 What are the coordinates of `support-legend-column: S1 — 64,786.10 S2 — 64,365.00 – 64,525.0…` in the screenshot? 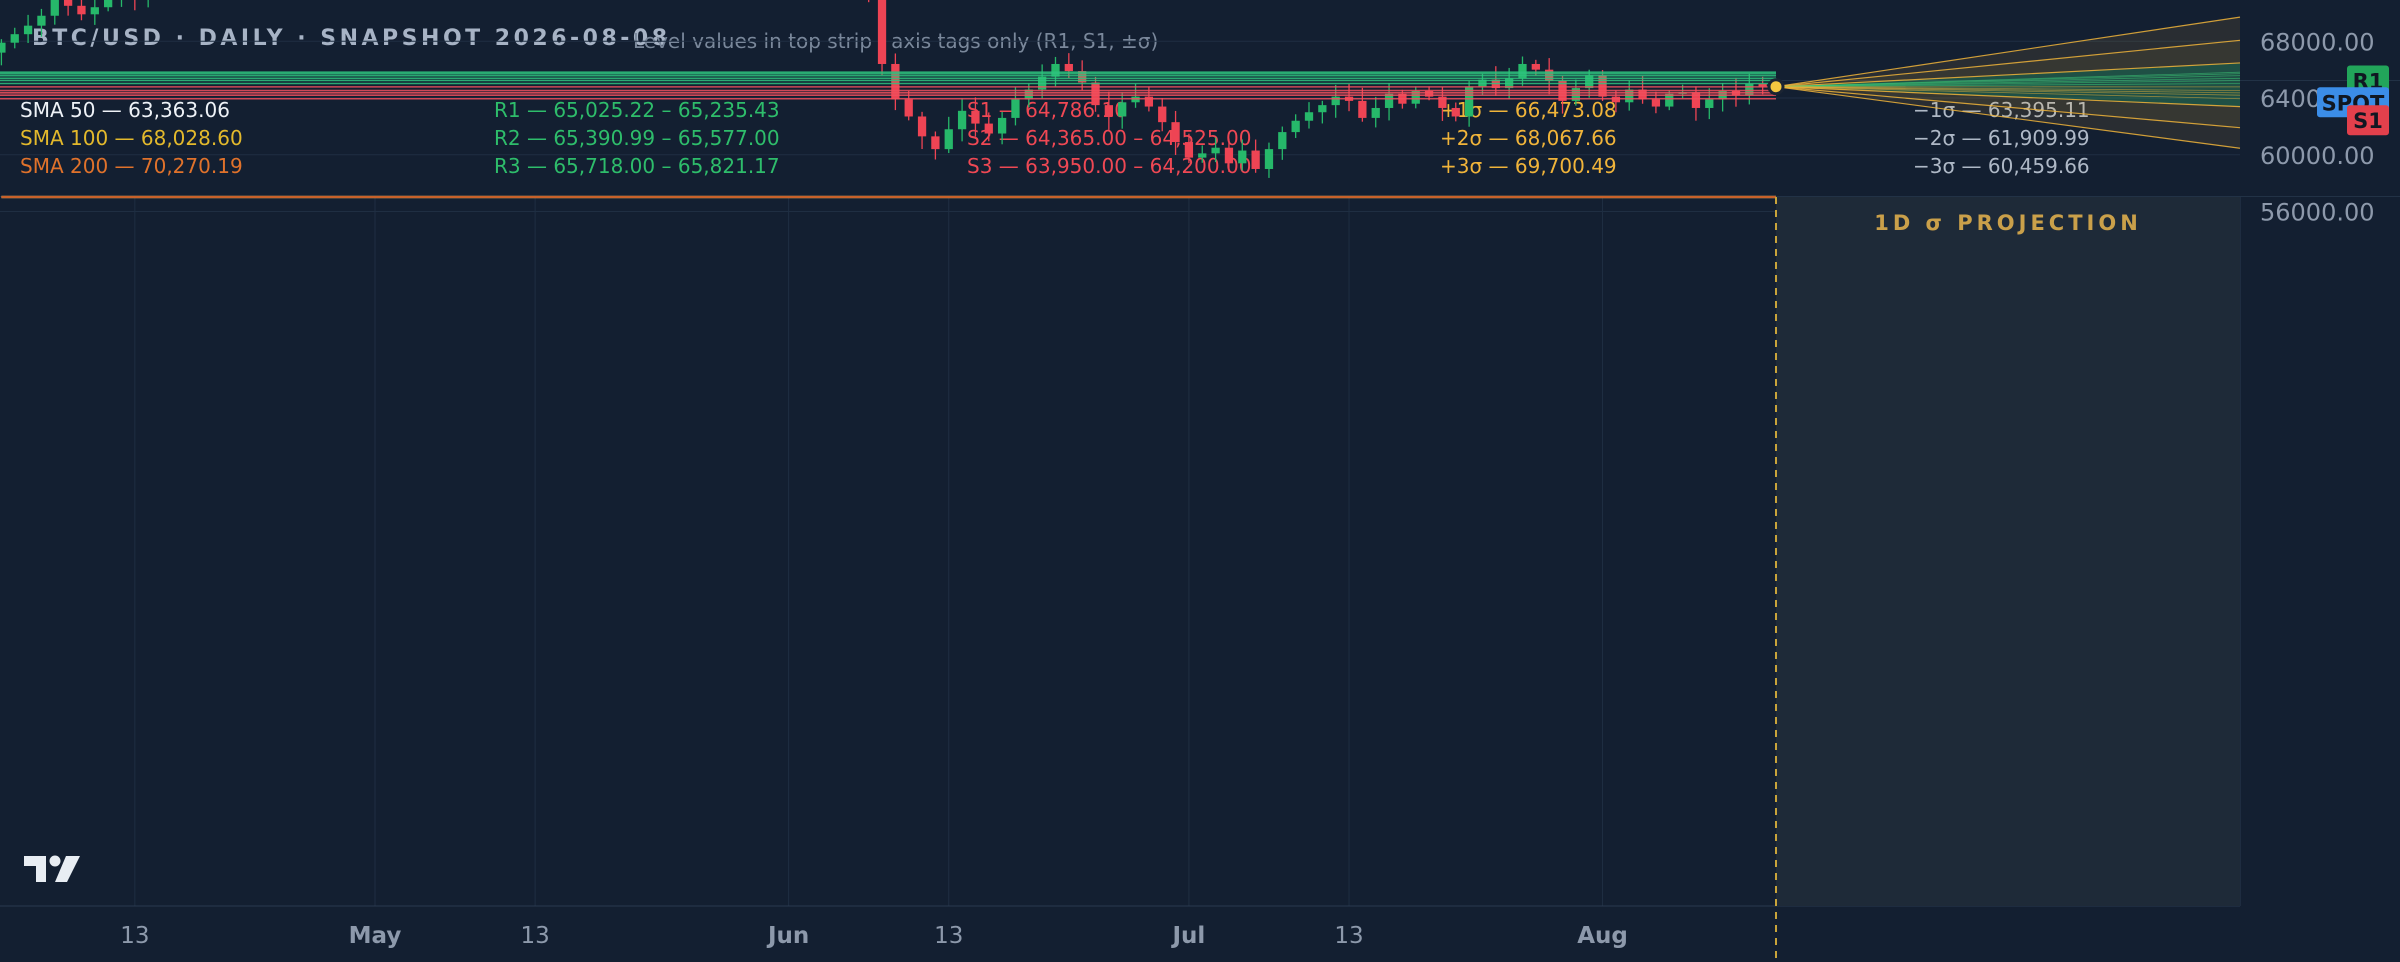 It's located at (1109, 138).